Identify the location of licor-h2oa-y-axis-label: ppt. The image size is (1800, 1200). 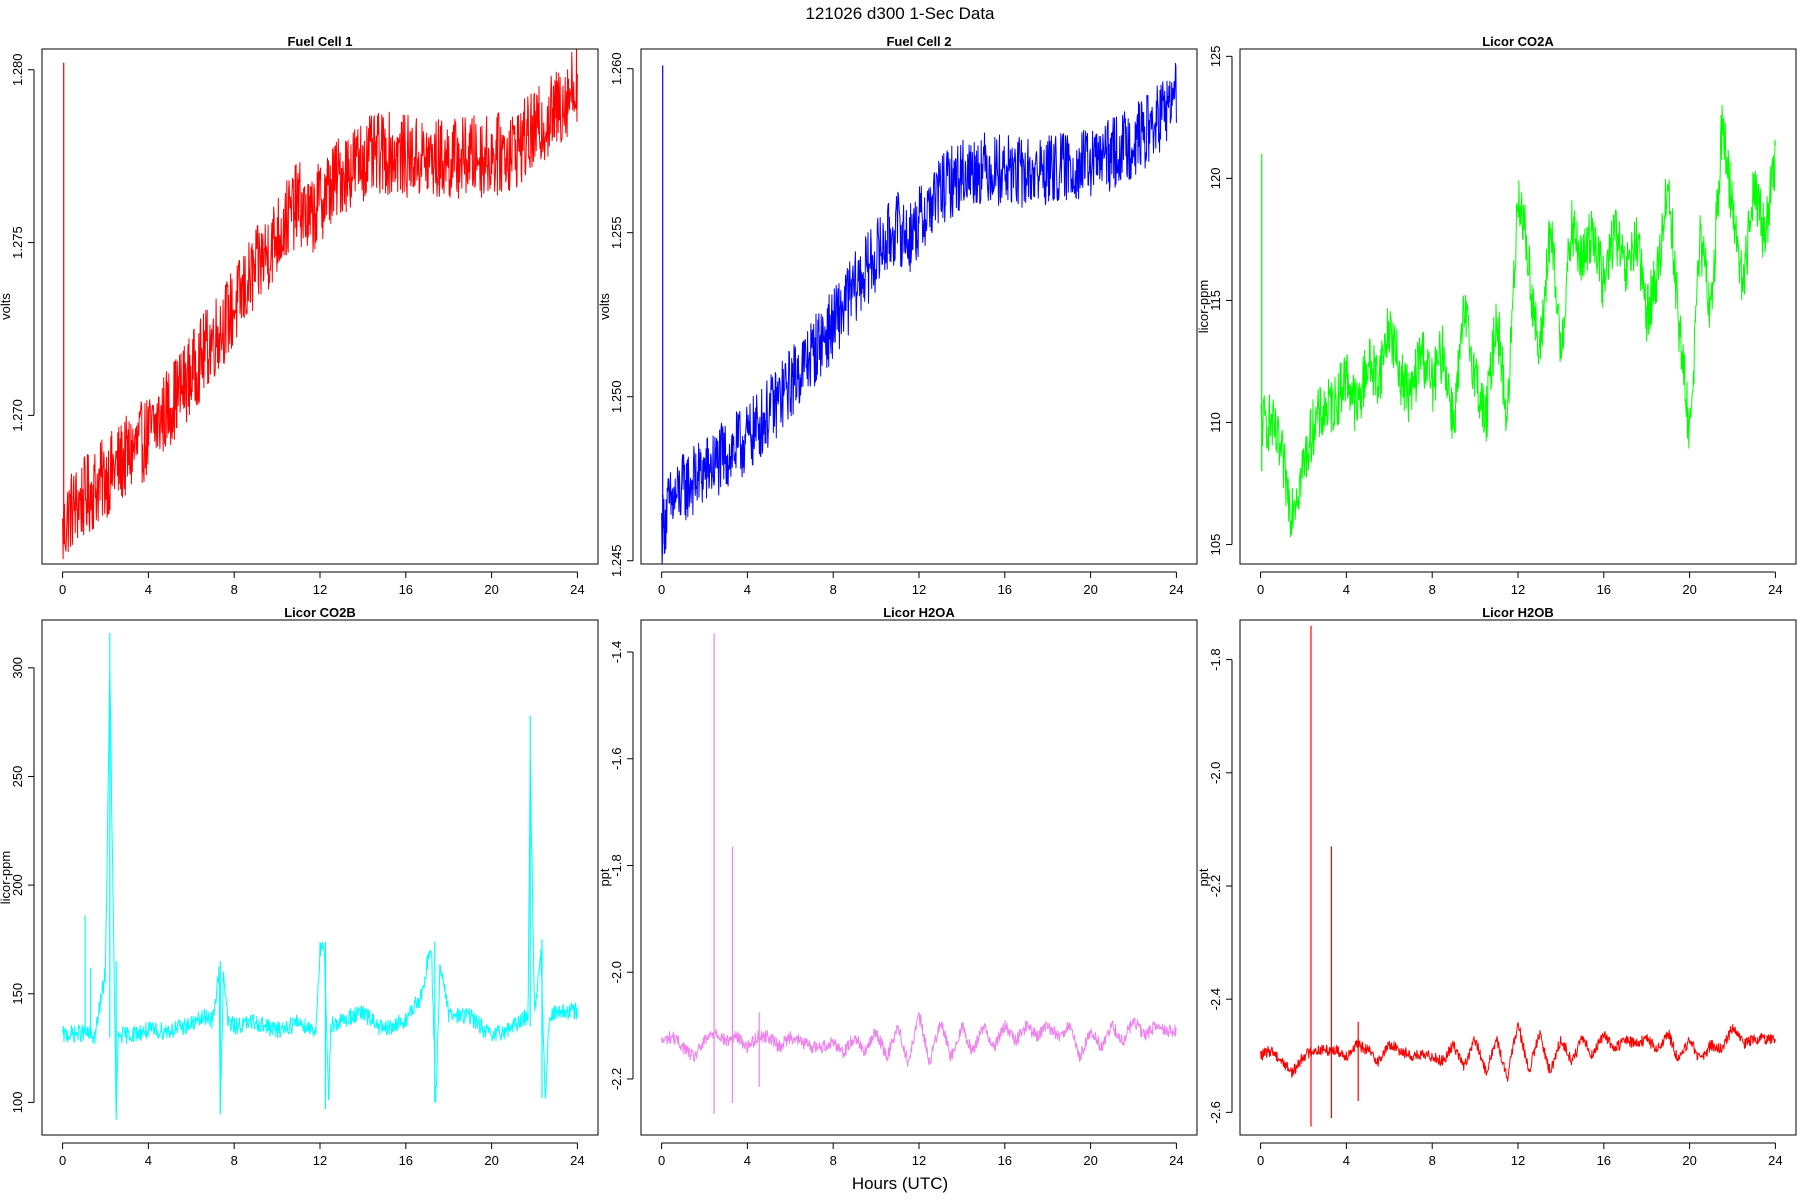
(604, 877).